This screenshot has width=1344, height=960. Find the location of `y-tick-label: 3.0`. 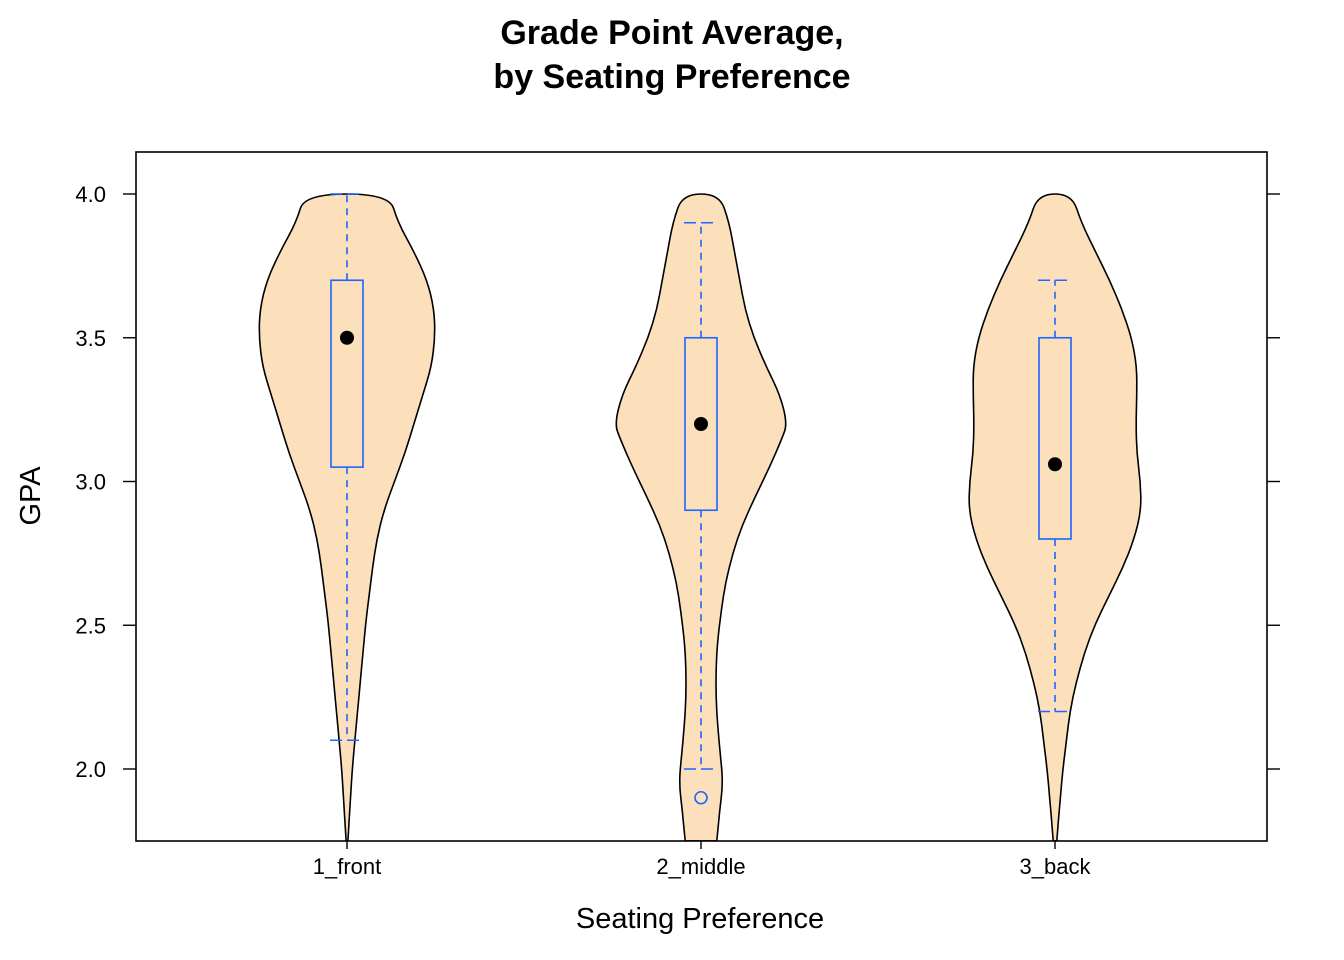

y-tick-label: 3.0 is located at coordinates (90, 482).